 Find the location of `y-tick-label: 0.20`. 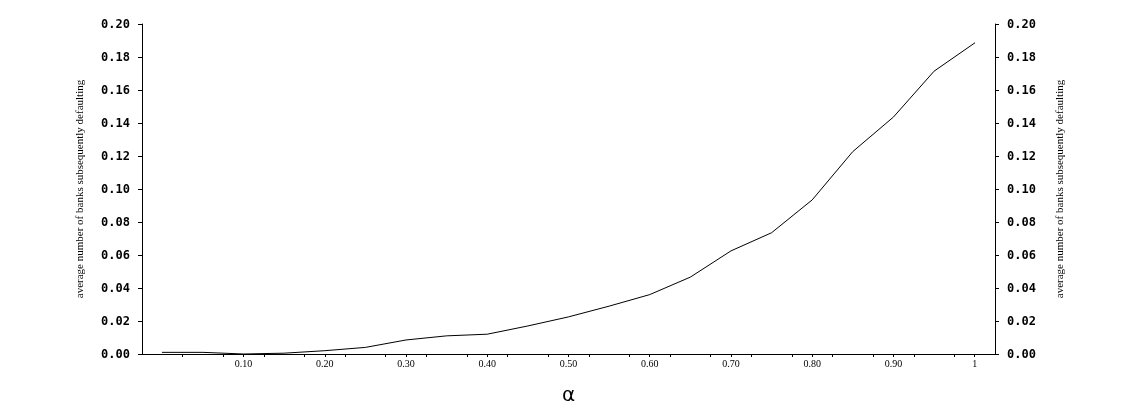

y-tick-label: 0.20 is located at coordinates (115, 24).